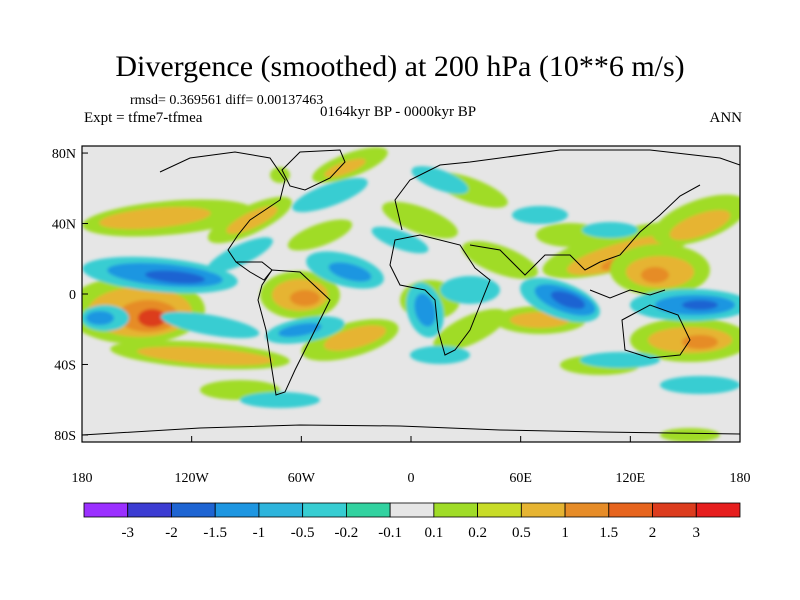  I want to click on greenland-coast, so click(313, 170).